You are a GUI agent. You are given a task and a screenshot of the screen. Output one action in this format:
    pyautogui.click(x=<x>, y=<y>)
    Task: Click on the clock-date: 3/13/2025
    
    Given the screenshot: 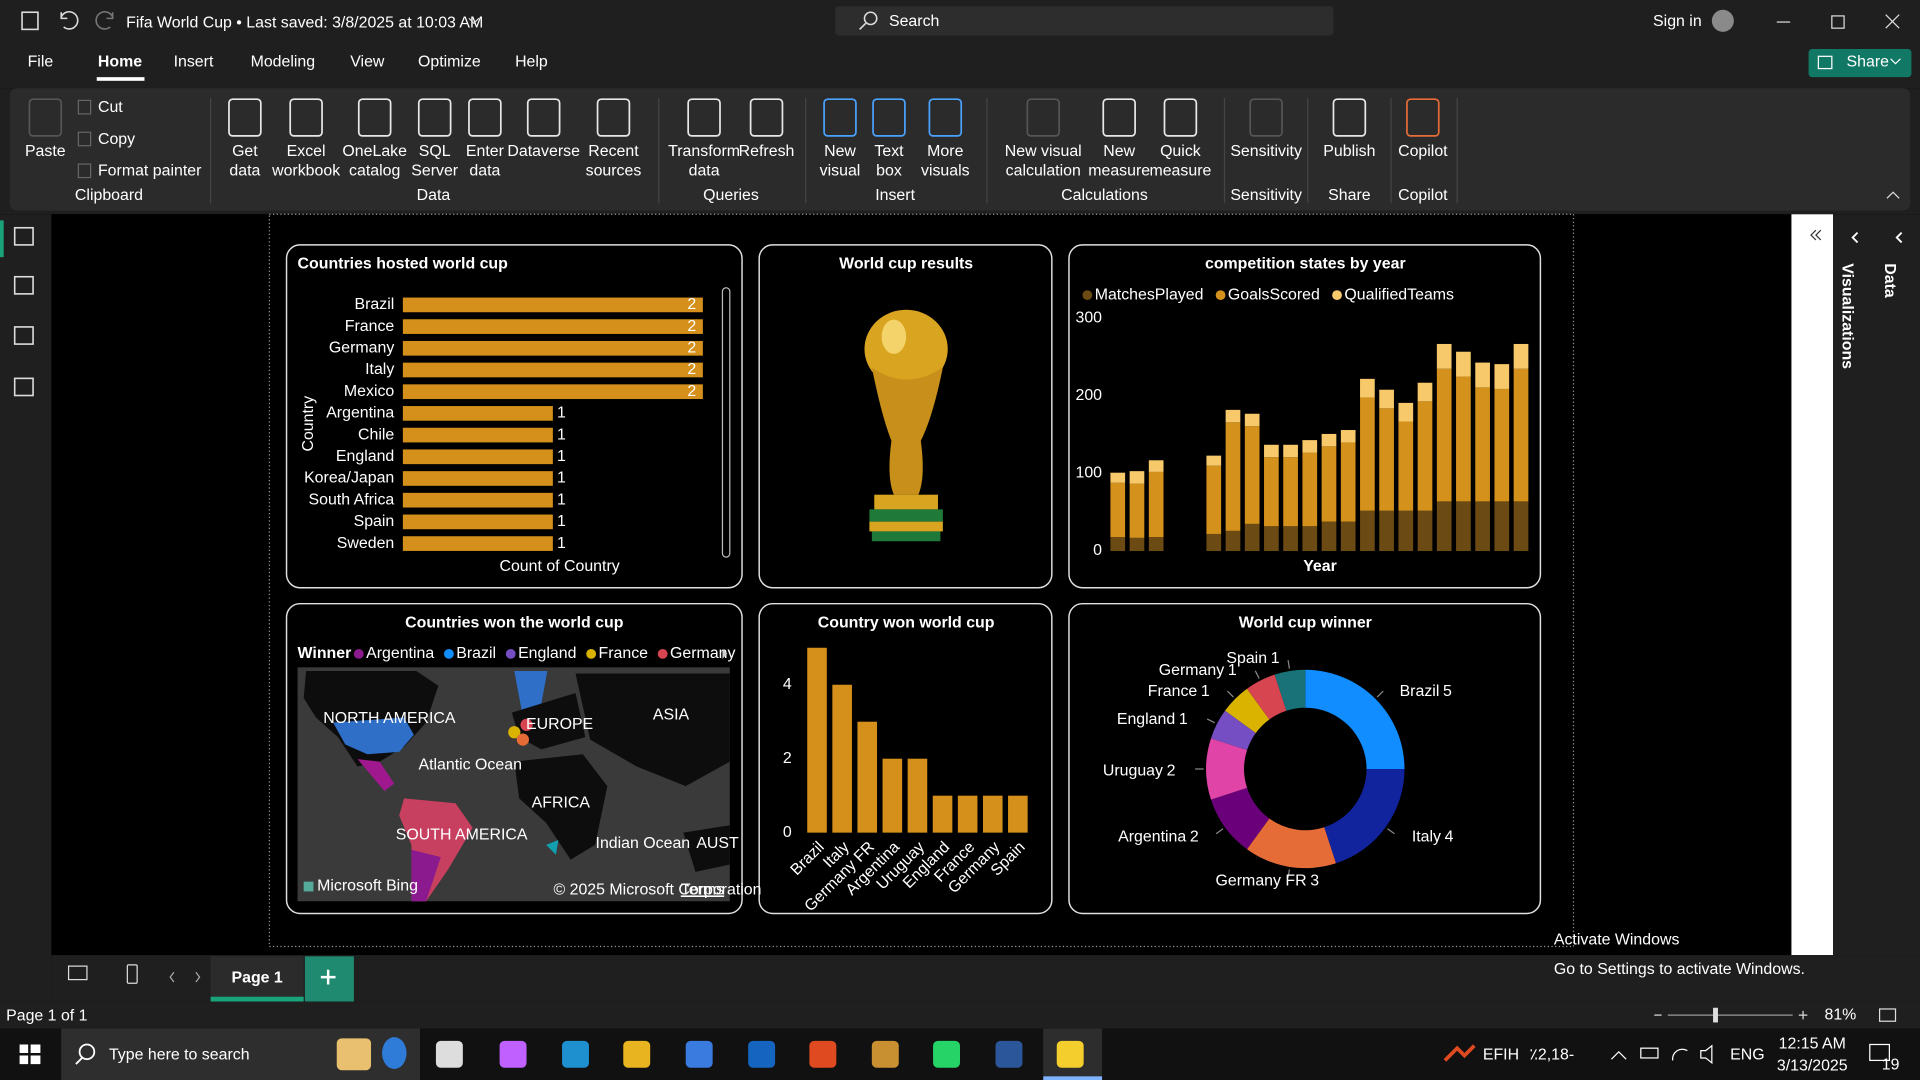 What is the action you would take?
    pyautogui.click(x=1812, y=1066)
    